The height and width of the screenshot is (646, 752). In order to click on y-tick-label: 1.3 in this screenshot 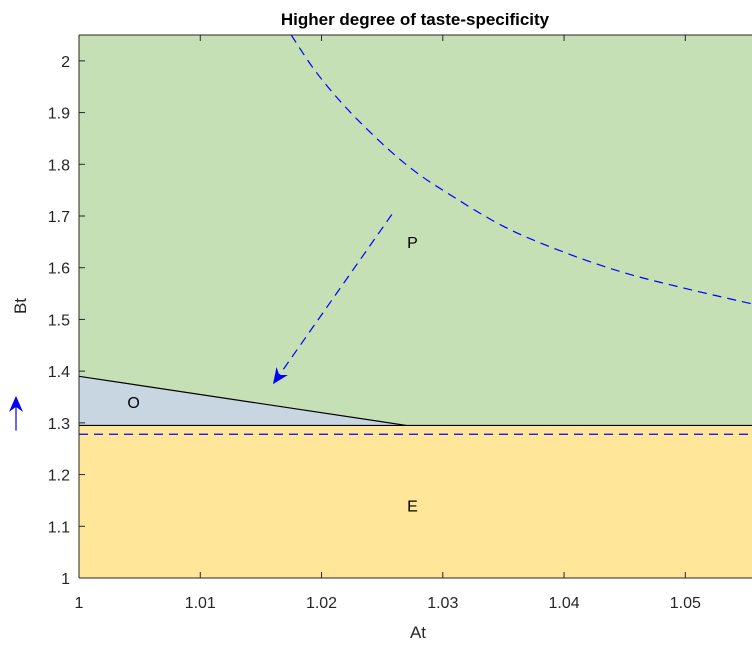, I will do `click(59, 424)`.